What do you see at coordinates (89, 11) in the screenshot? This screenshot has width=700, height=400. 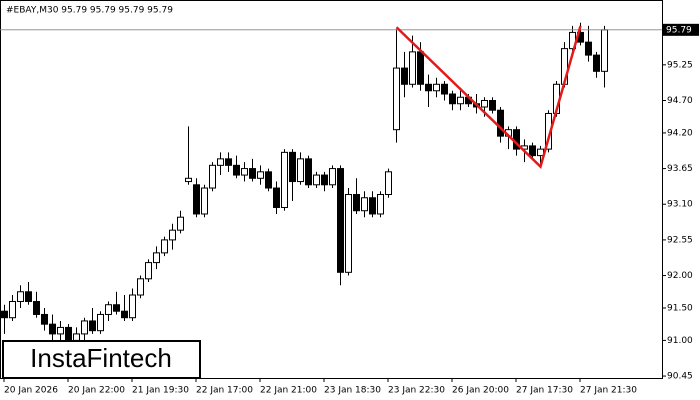 I see `chart-header: #EBAY,M30 95.79 95.79 95.79 95.79` at bounding box center [89, 11].